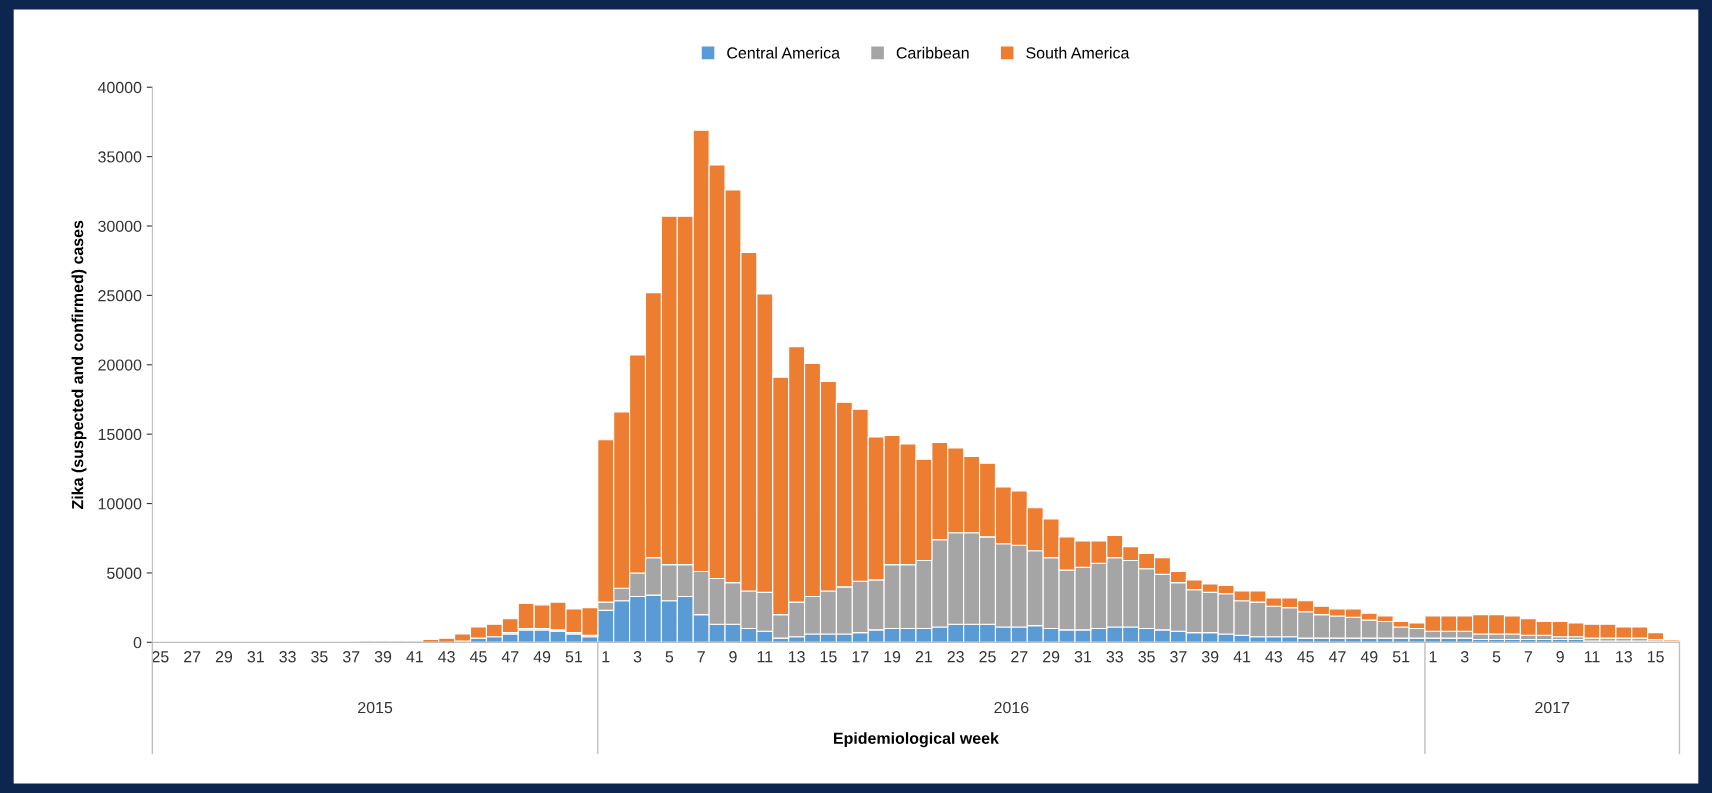 Image resolution: width=1712 pixels, height=793 pixels. I want to click on x-tick-label: 23, so click(955, 657).